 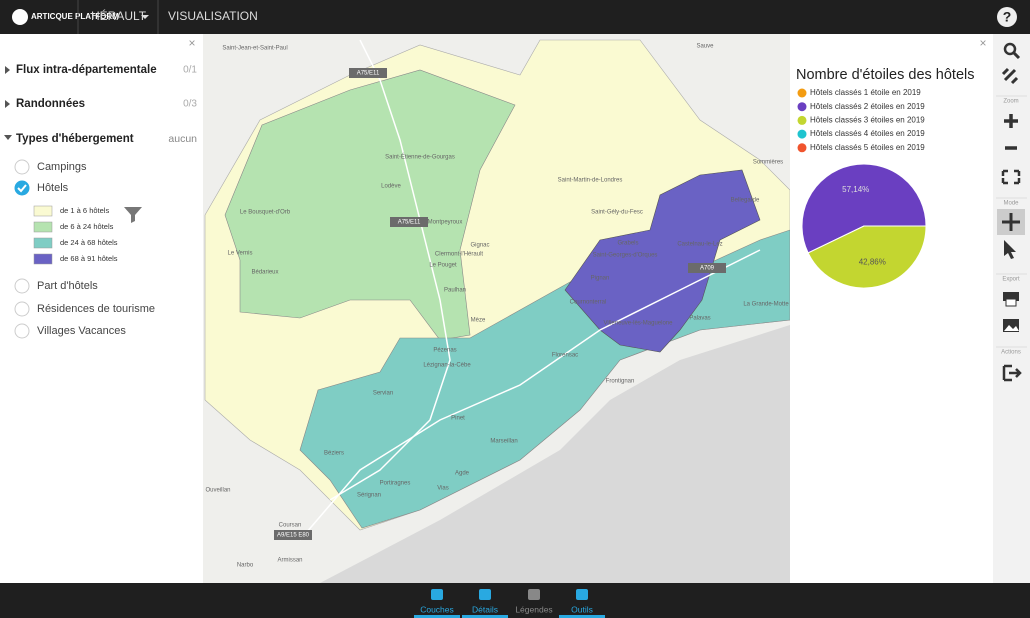 I want to click on zoom-in, so click(x=1011, y=121).